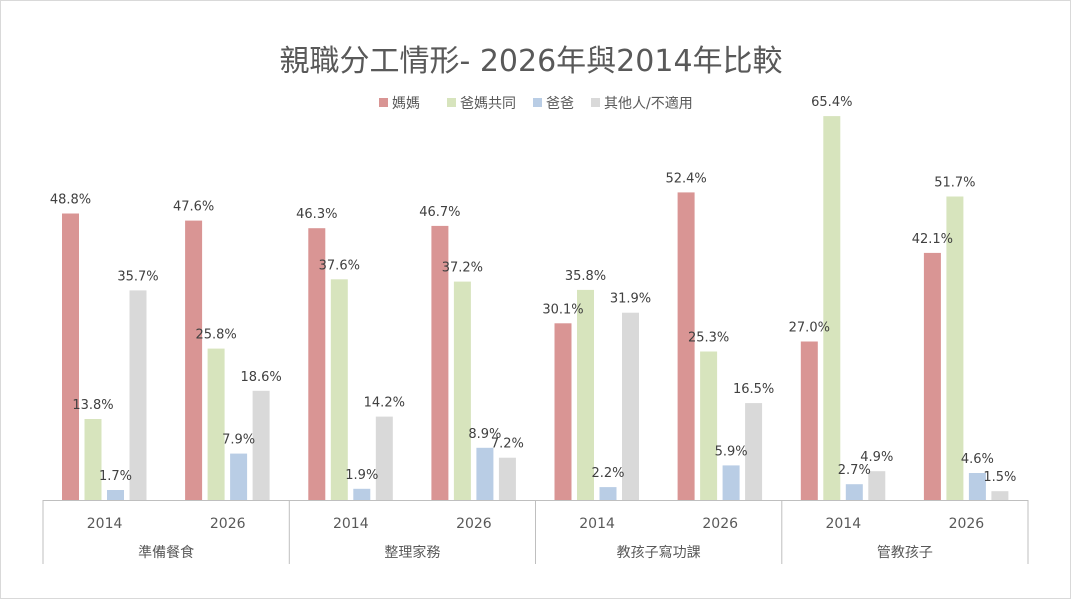 This screenshot has height=602, width=1071. What do you see at coordinates (115, 476) in the screenshot?
I see `data-label: 1.7%` at bounding box center [115, 476].